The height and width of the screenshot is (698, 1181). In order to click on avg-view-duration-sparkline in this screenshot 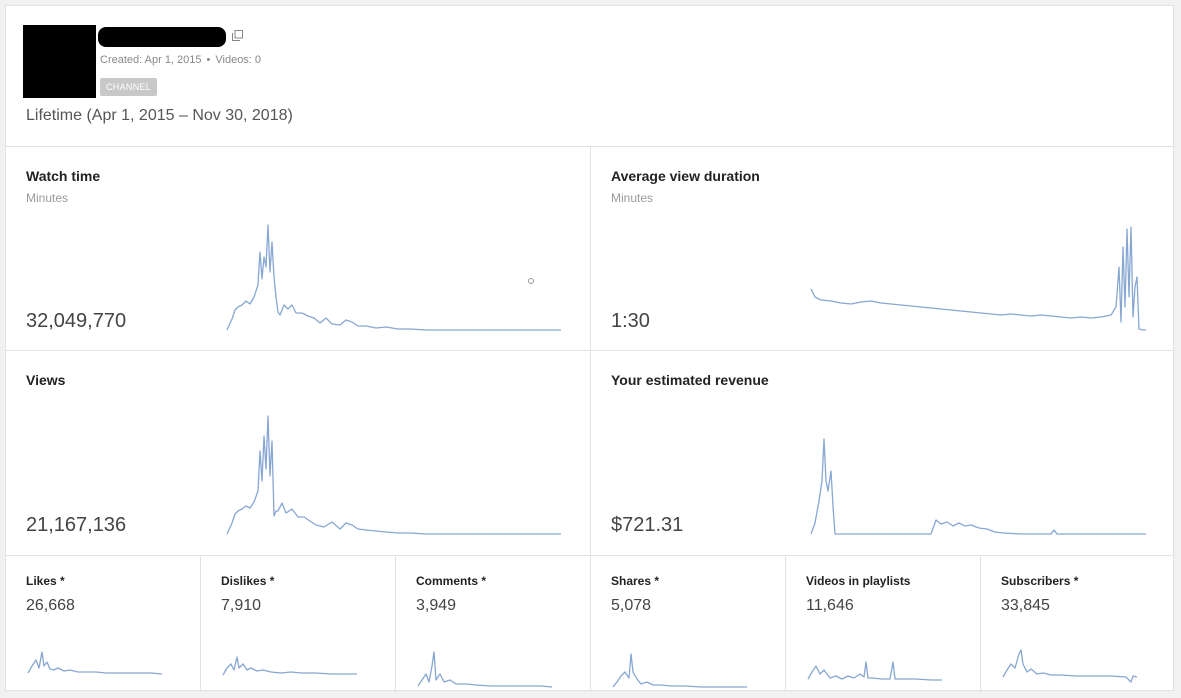, I will do `click(978, 278)`.